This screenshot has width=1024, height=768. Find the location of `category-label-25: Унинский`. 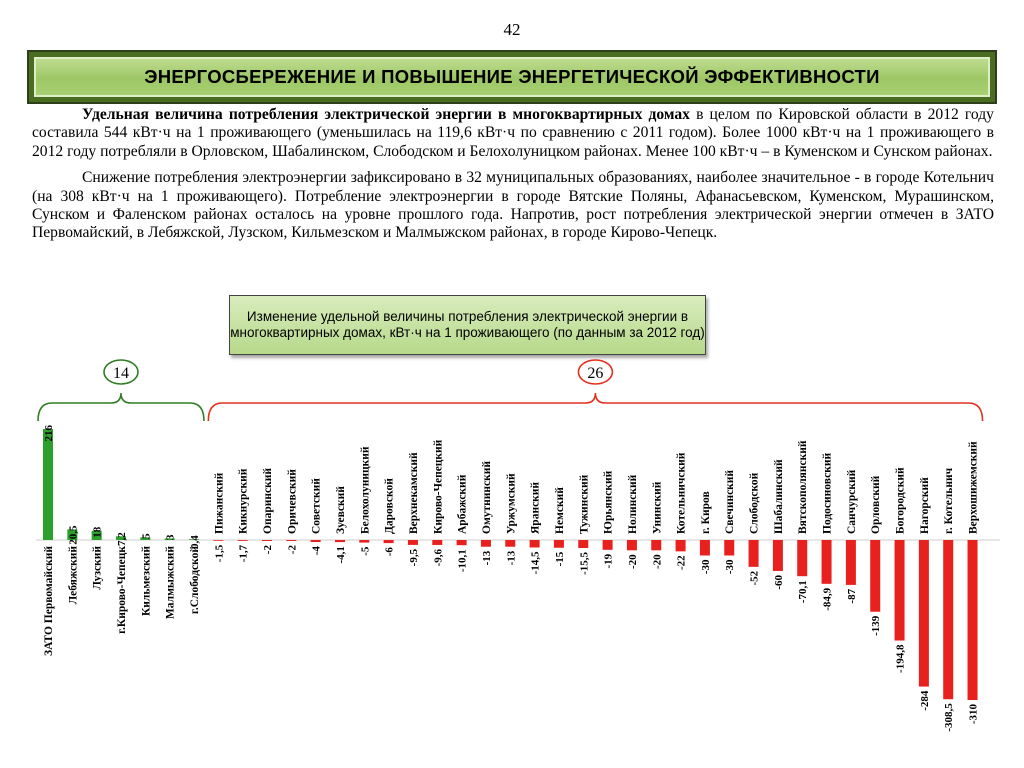

category-label-25: Унинский is located at coordinates (657, 507).